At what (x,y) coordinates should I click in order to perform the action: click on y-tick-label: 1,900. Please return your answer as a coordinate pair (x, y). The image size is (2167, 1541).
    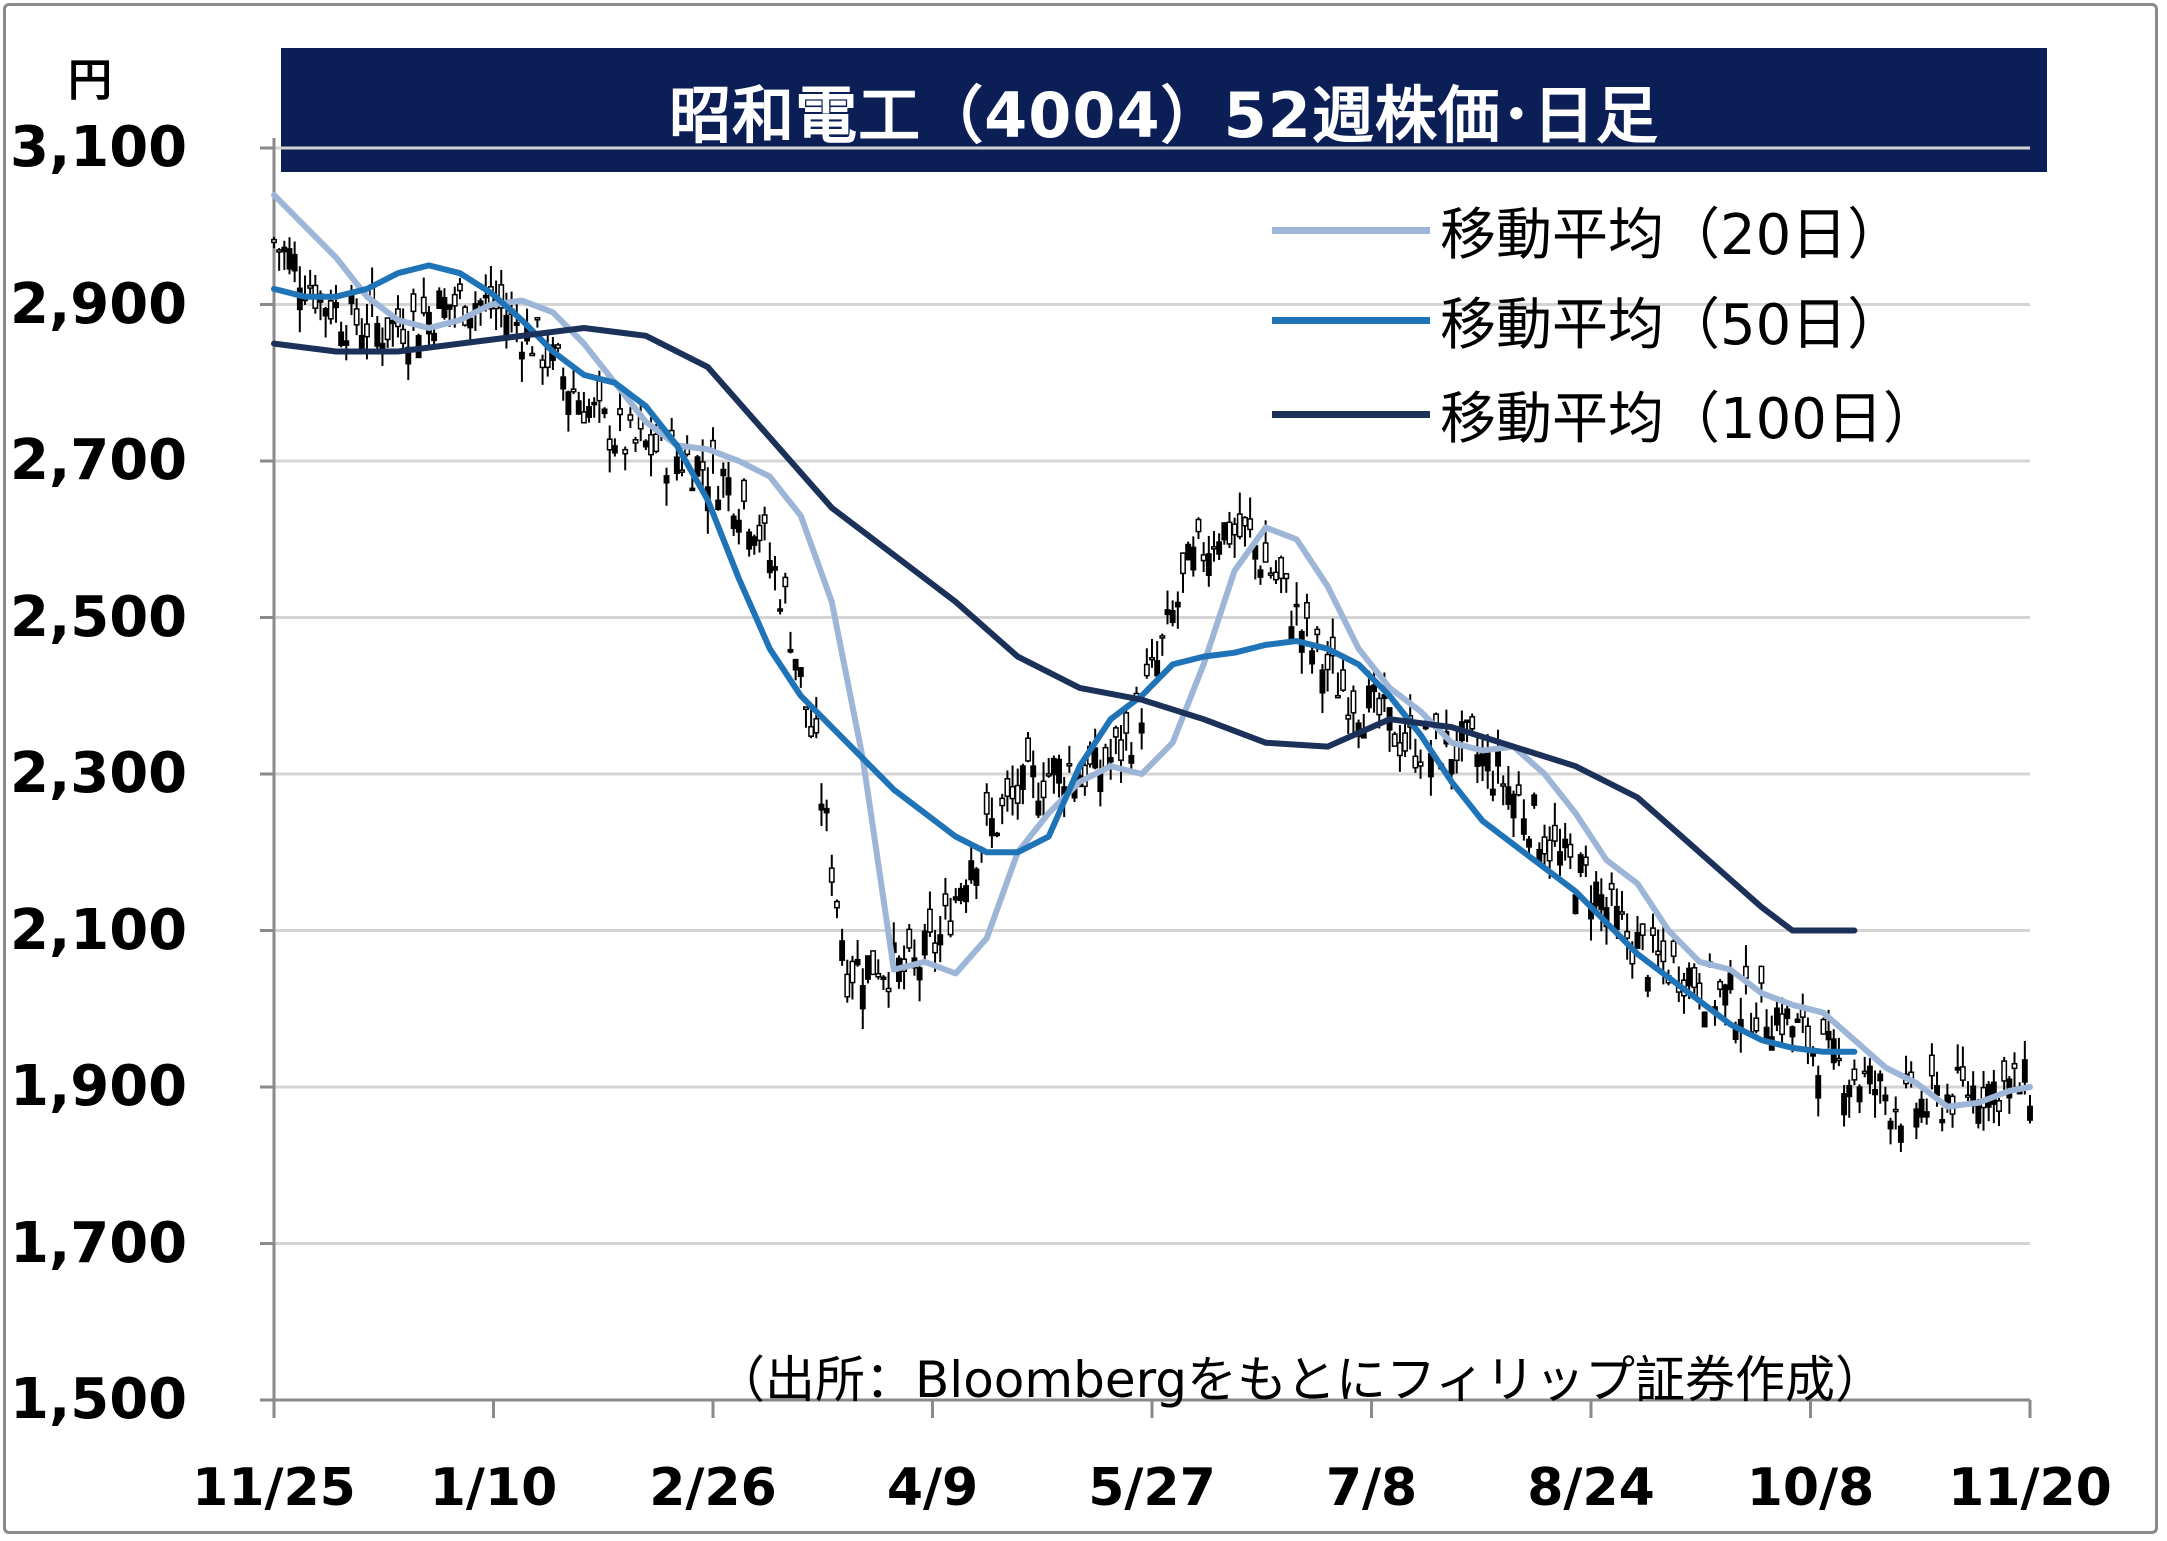
    Looking at the image, I should click on (99, 1086).